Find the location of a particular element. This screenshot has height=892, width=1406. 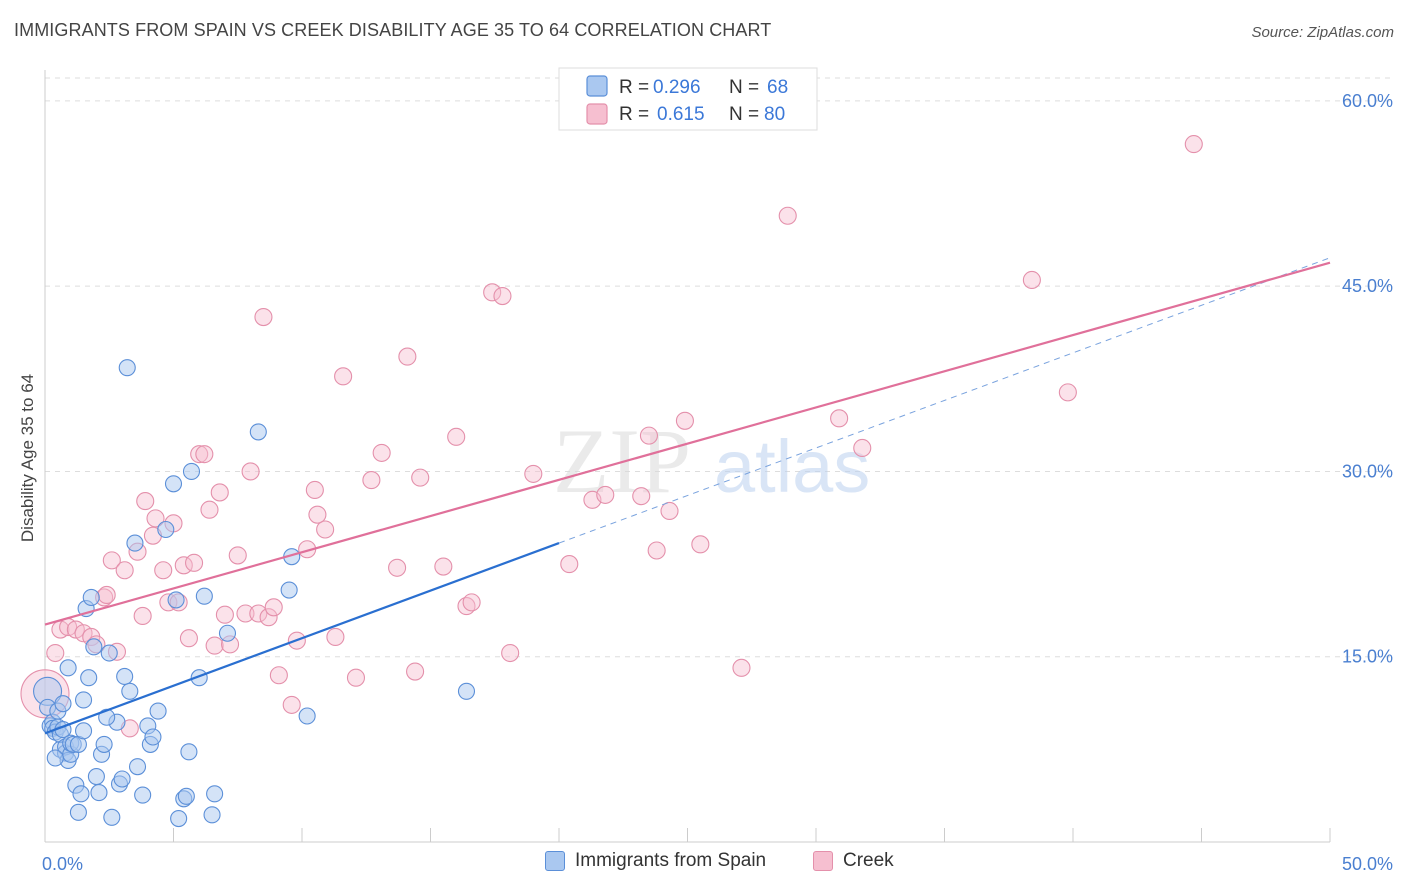

x-tick-labels: 0.0% 50.0% is located at coordinates (717, 864).